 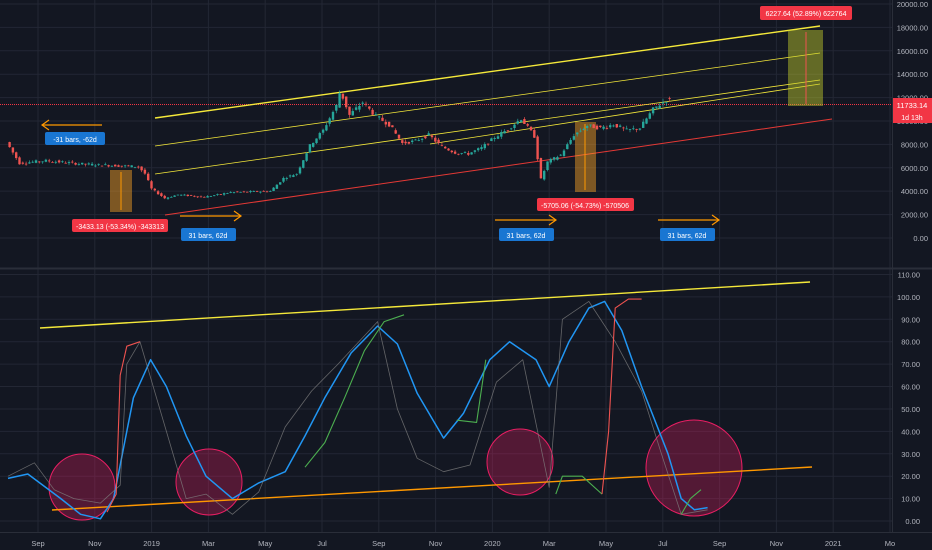 What do you see at coordinates (777, 543) in the screenshot?
I see `time-axis-tick-label: Nov` at bounding box center [777, 543].